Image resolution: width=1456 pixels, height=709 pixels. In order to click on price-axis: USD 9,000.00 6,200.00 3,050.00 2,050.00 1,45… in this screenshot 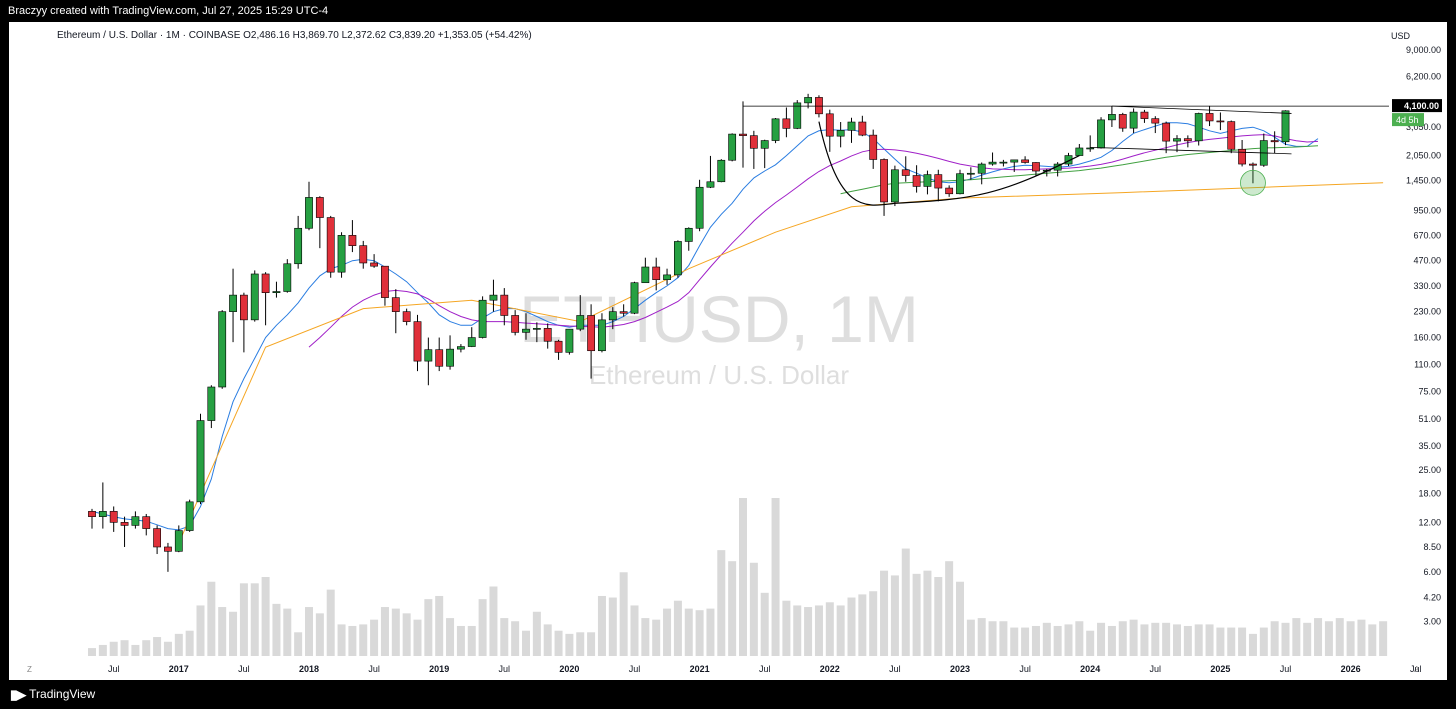, I will do `click(1416, 328)`.